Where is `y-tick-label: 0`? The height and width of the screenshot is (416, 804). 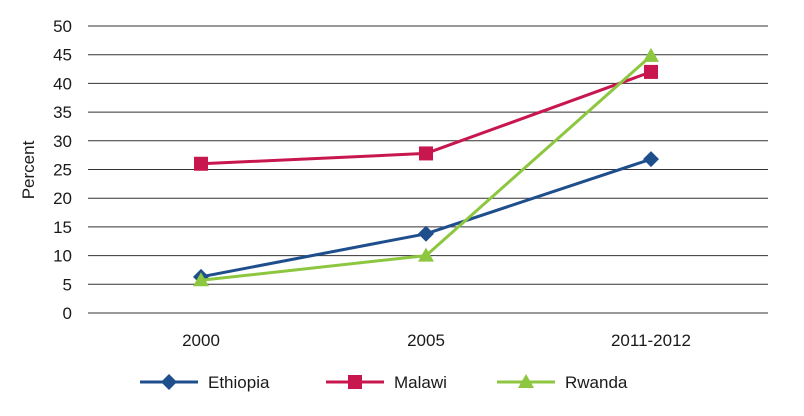
y-tick-label: 0 is located at coordinates (67, 313).